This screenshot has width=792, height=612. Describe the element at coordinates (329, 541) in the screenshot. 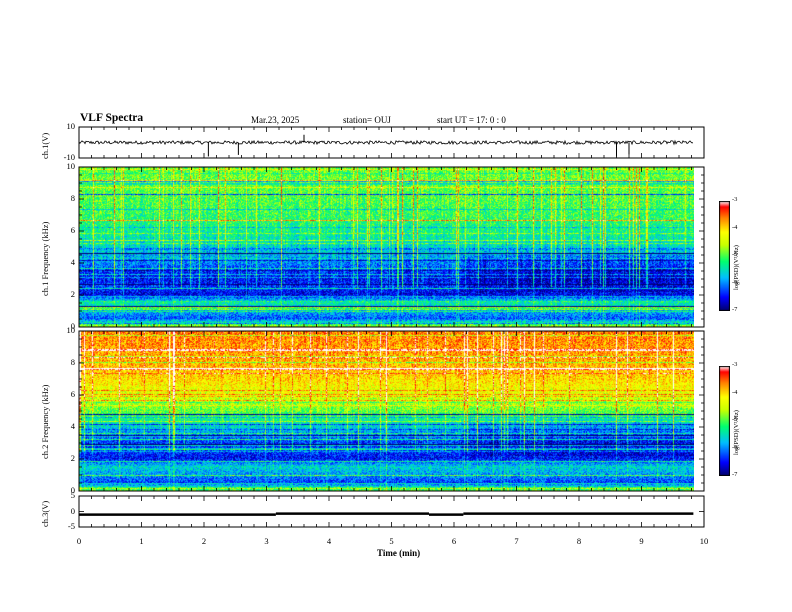

I see `x-tick-label: 4` at that location.